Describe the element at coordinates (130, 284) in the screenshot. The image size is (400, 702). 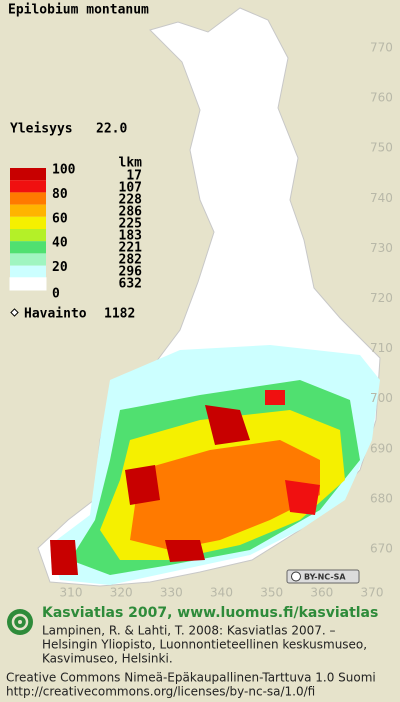
I see `count-value: 632` at that location.